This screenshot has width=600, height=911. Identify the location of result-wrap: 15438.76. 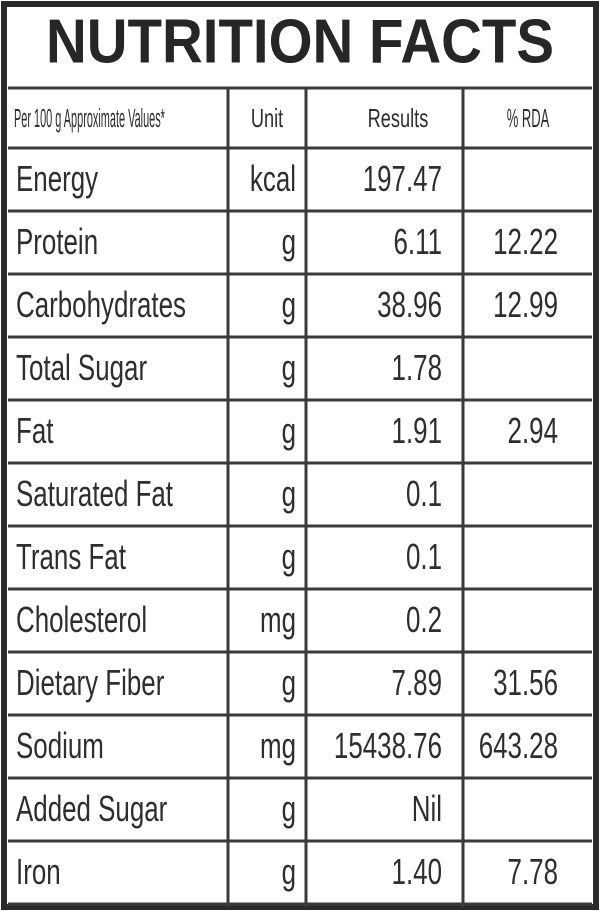
(388, 746).